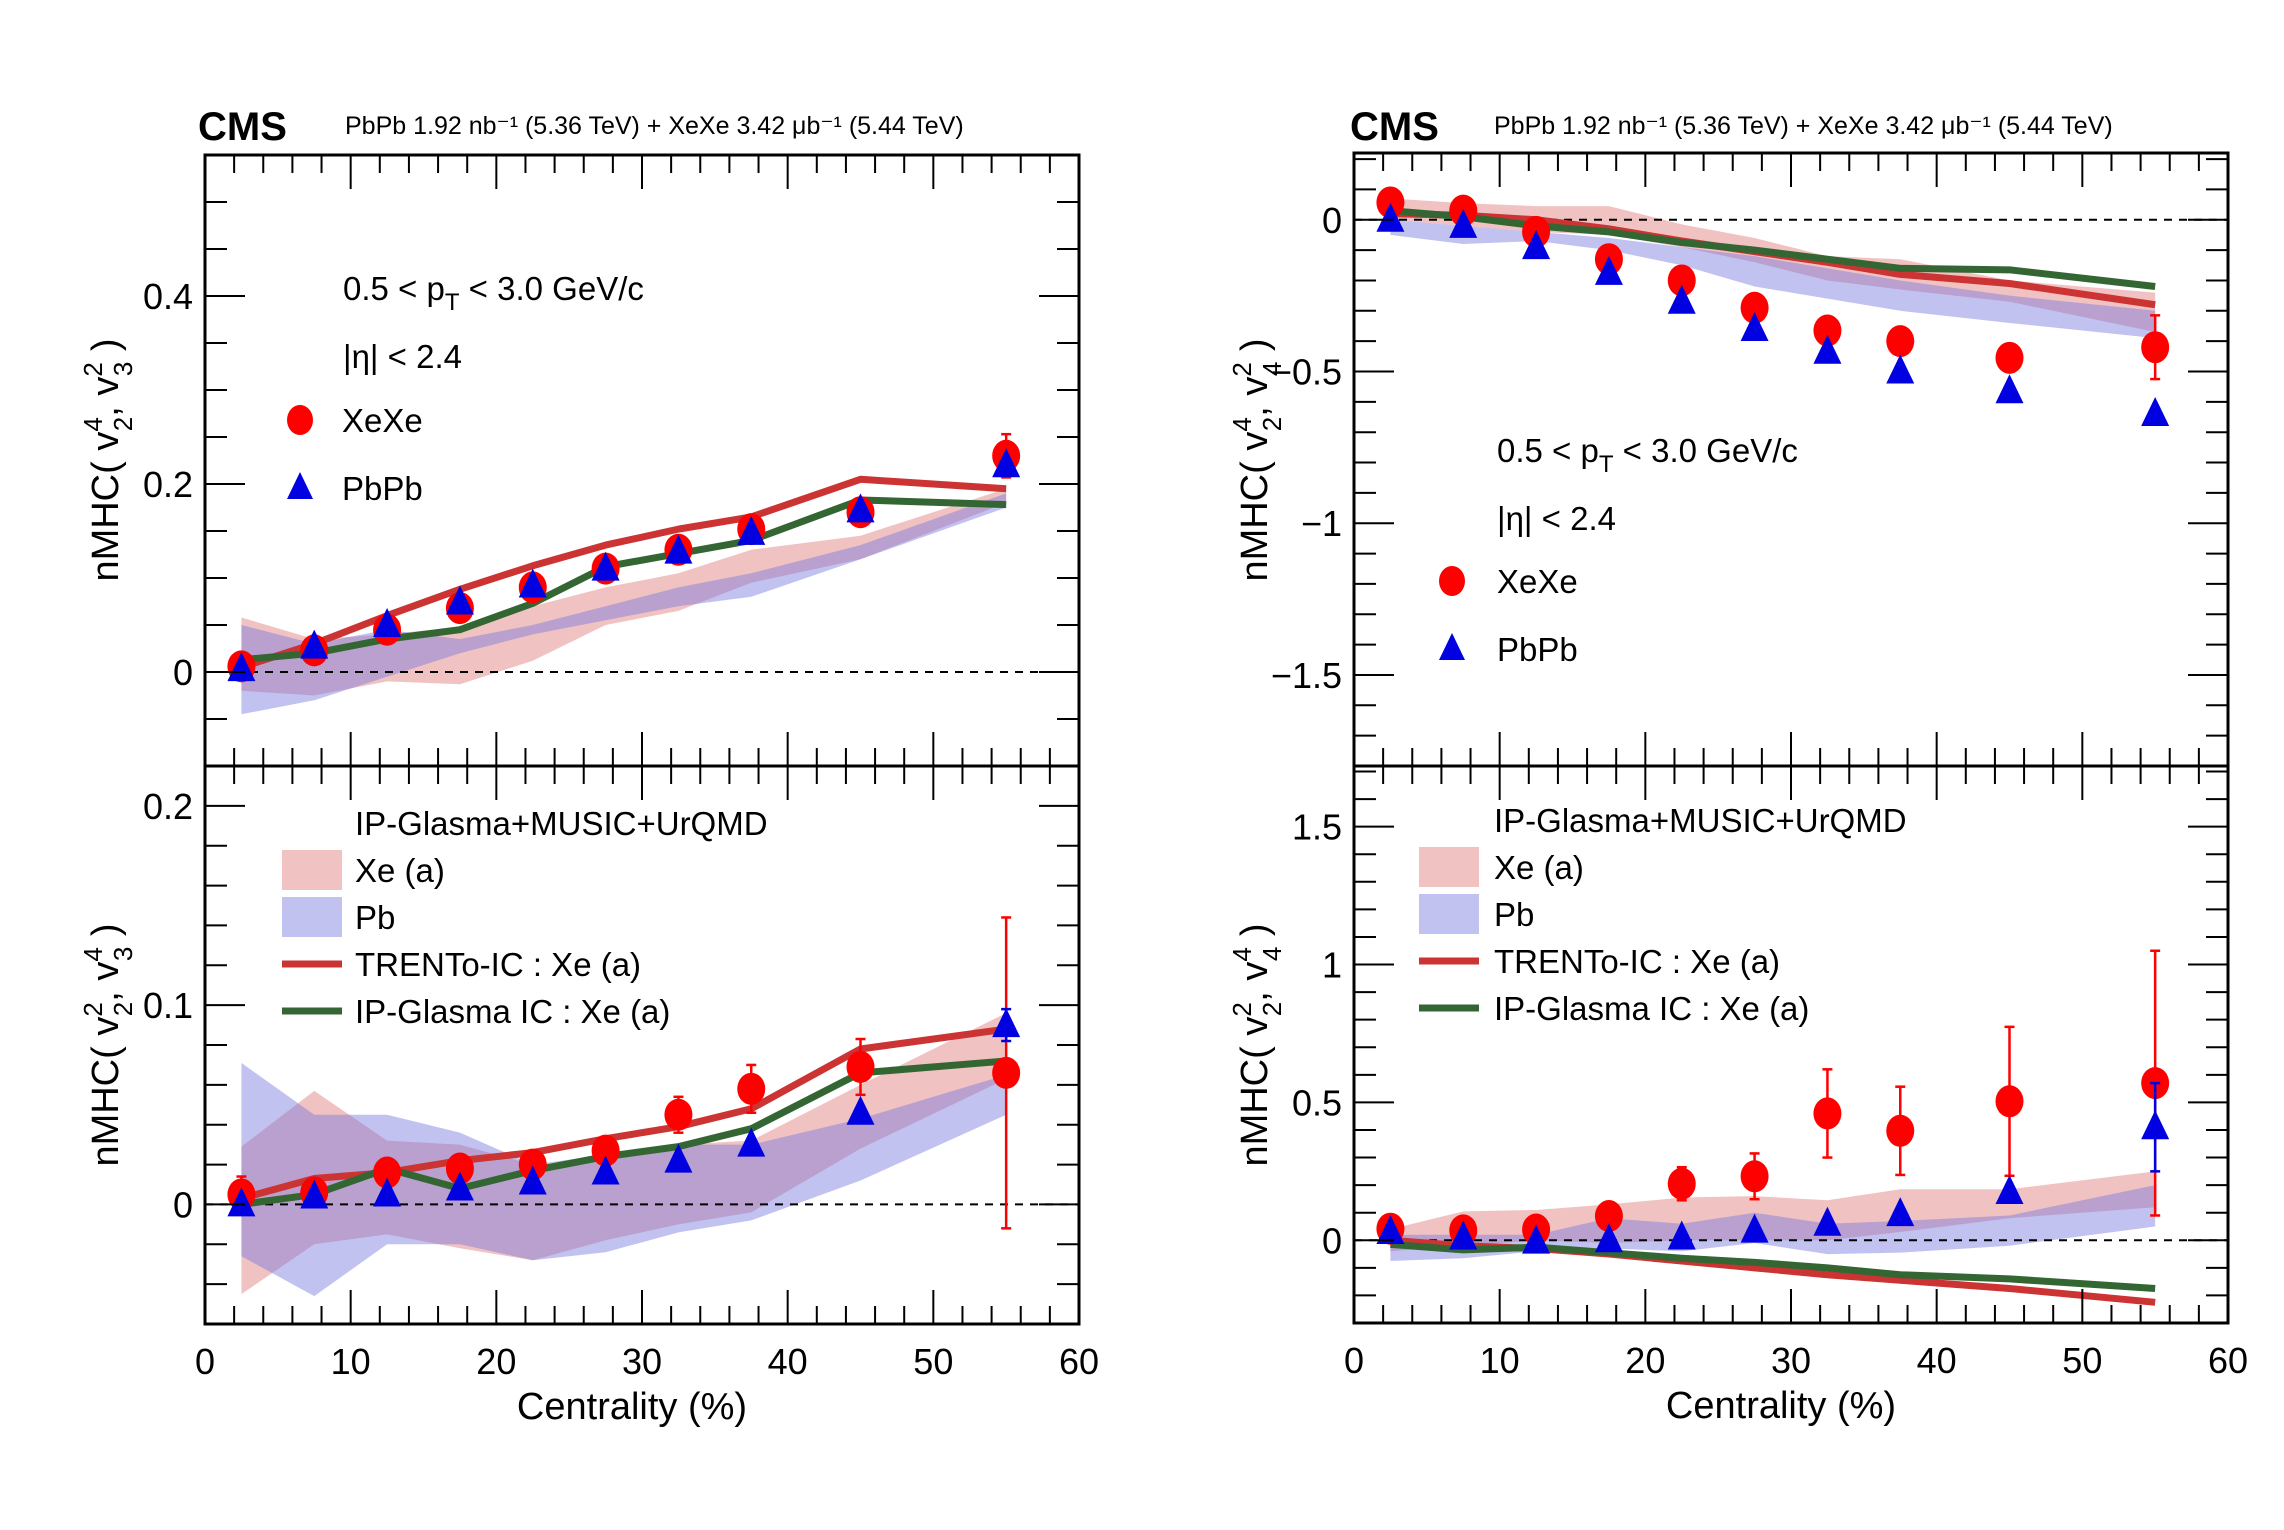 The image size is (2284, 1530). What do you see at coordinates (1537, 649) in the screenshot?
I see `legend-label: PbPb` at bounding box center [1537, 649].